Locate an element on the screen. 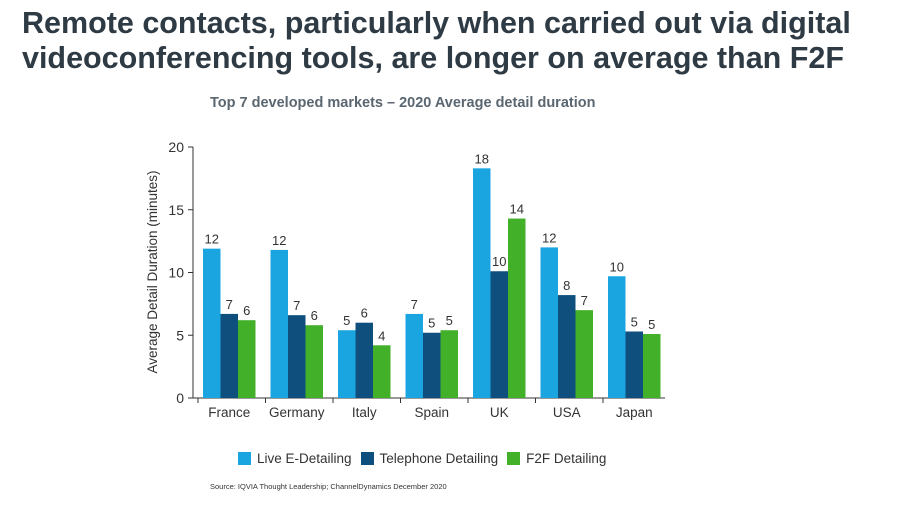 Image resolution: width=900 pixels, height=506 pixels. legend-item-telephone-detailing: Telephone Detailing is located at coordinates (429, 458).